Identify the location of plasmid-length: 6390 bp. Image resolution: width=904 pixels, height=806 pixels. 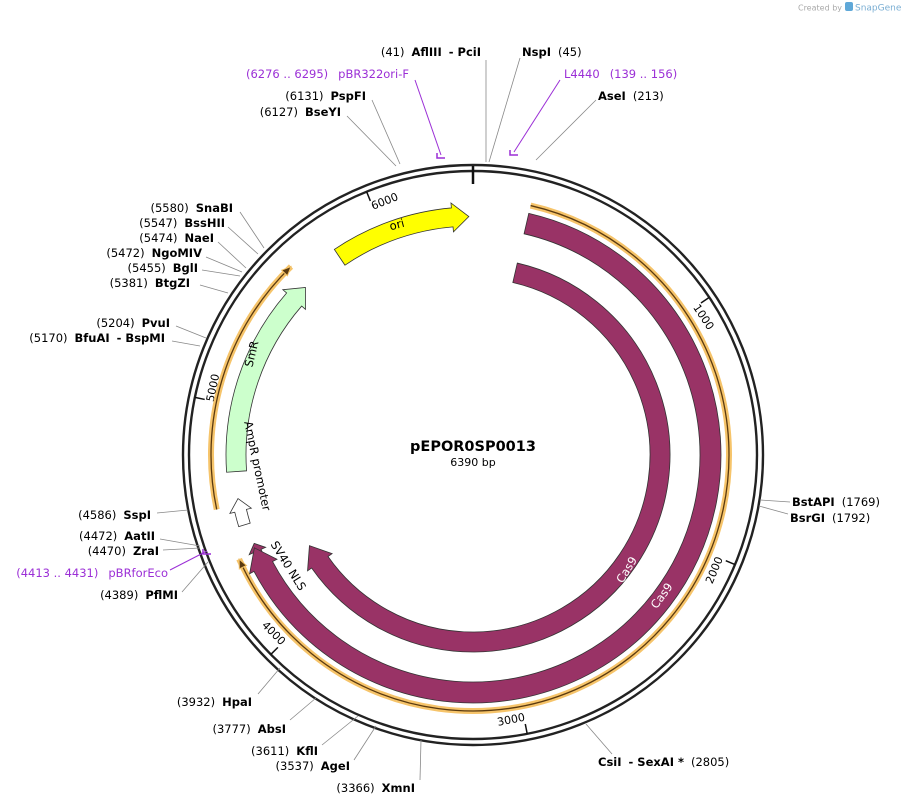
(472, 462).